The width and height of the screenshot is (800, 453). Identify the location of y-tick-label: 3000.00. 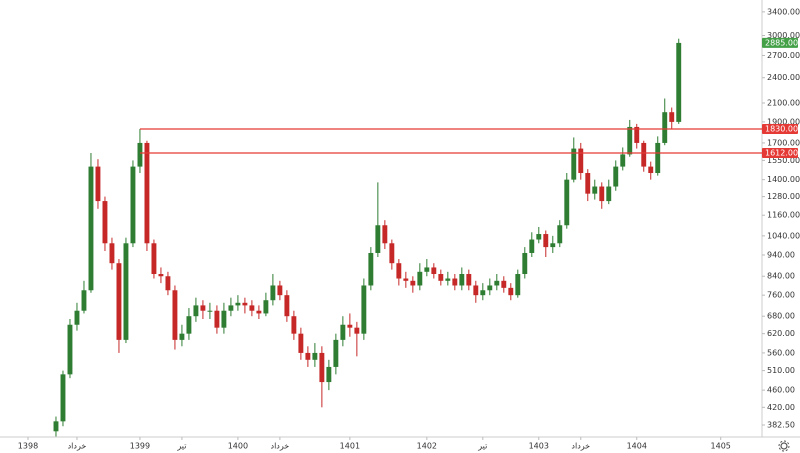
(783, 35).